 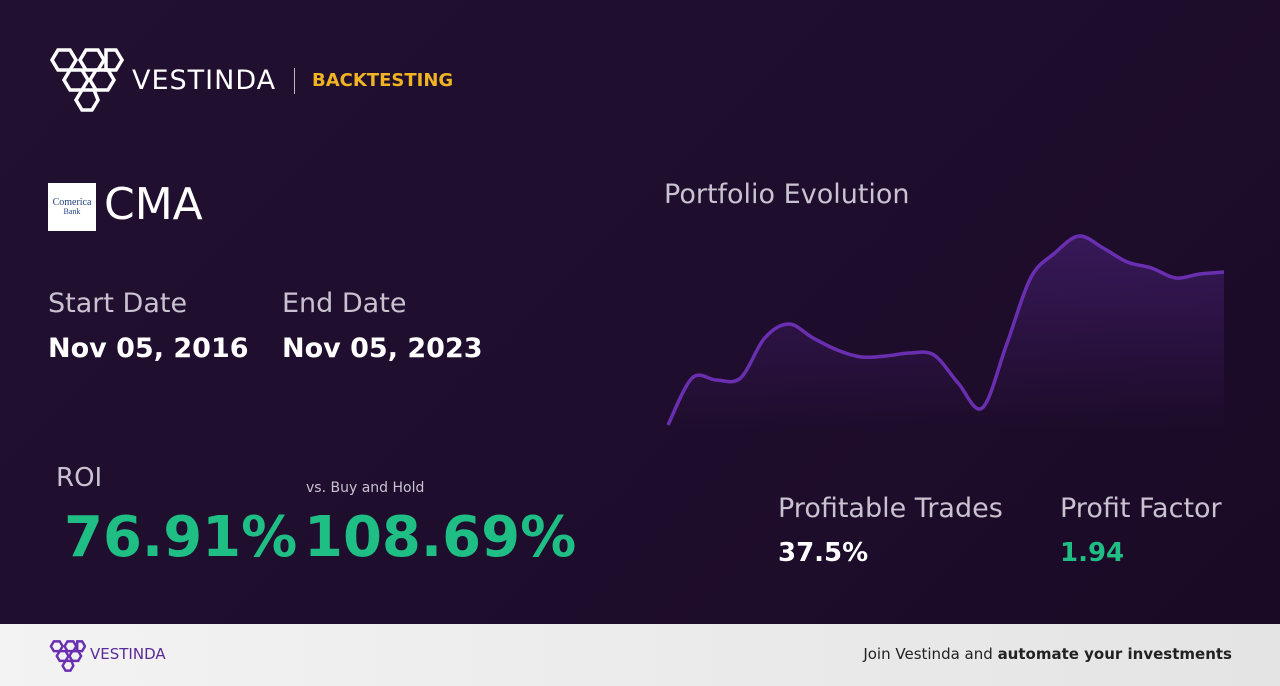 What do you see at coordinates (383, 80) in the screenshot?
I see `section-label: BACKTESTING` at bounding box center [383, 80].